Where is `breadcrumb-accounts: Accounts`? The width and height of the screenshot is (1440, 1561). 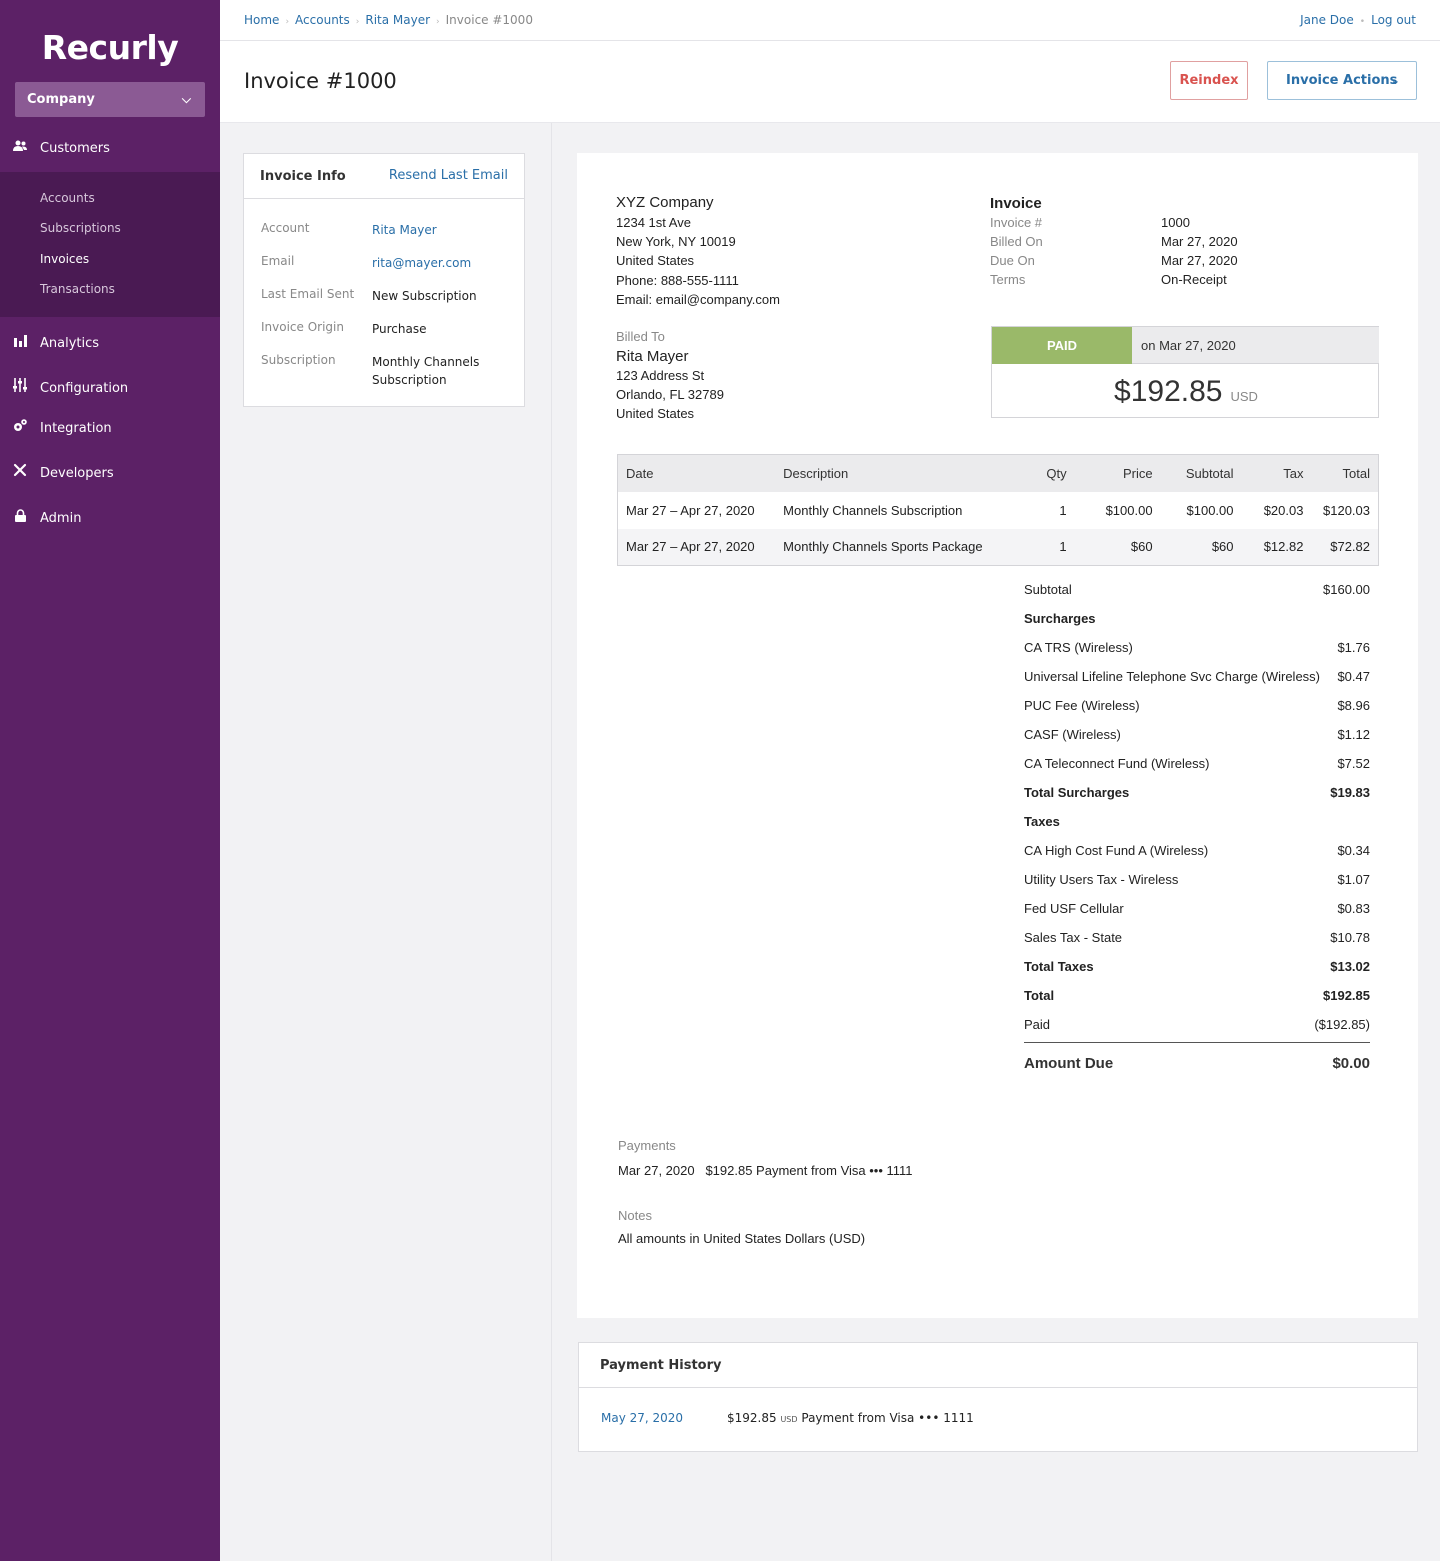 breadcrumb-accounts: Accounts is located at coordinates (322, 20).